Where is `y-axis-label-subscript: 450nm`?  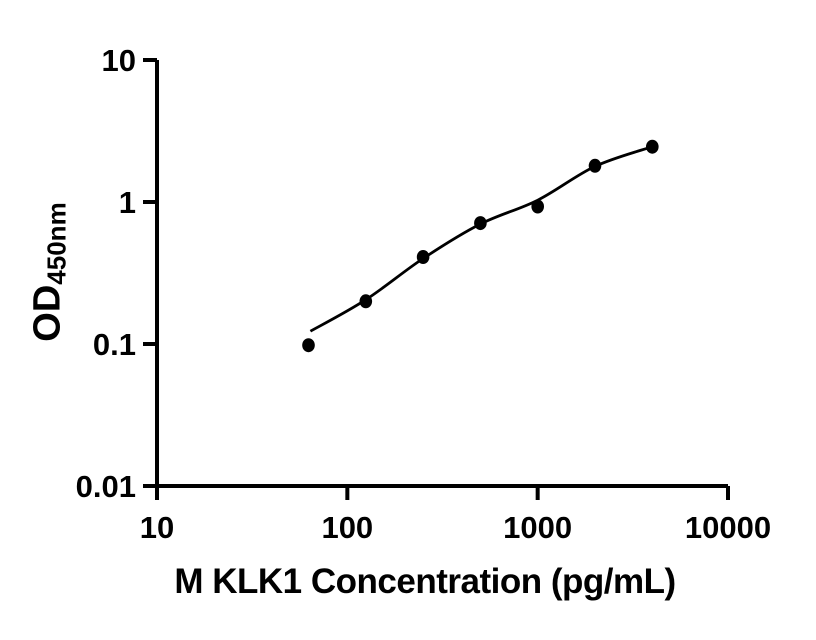
y-axis-label-subscript: 450nm is located at coordinates (56, 243).